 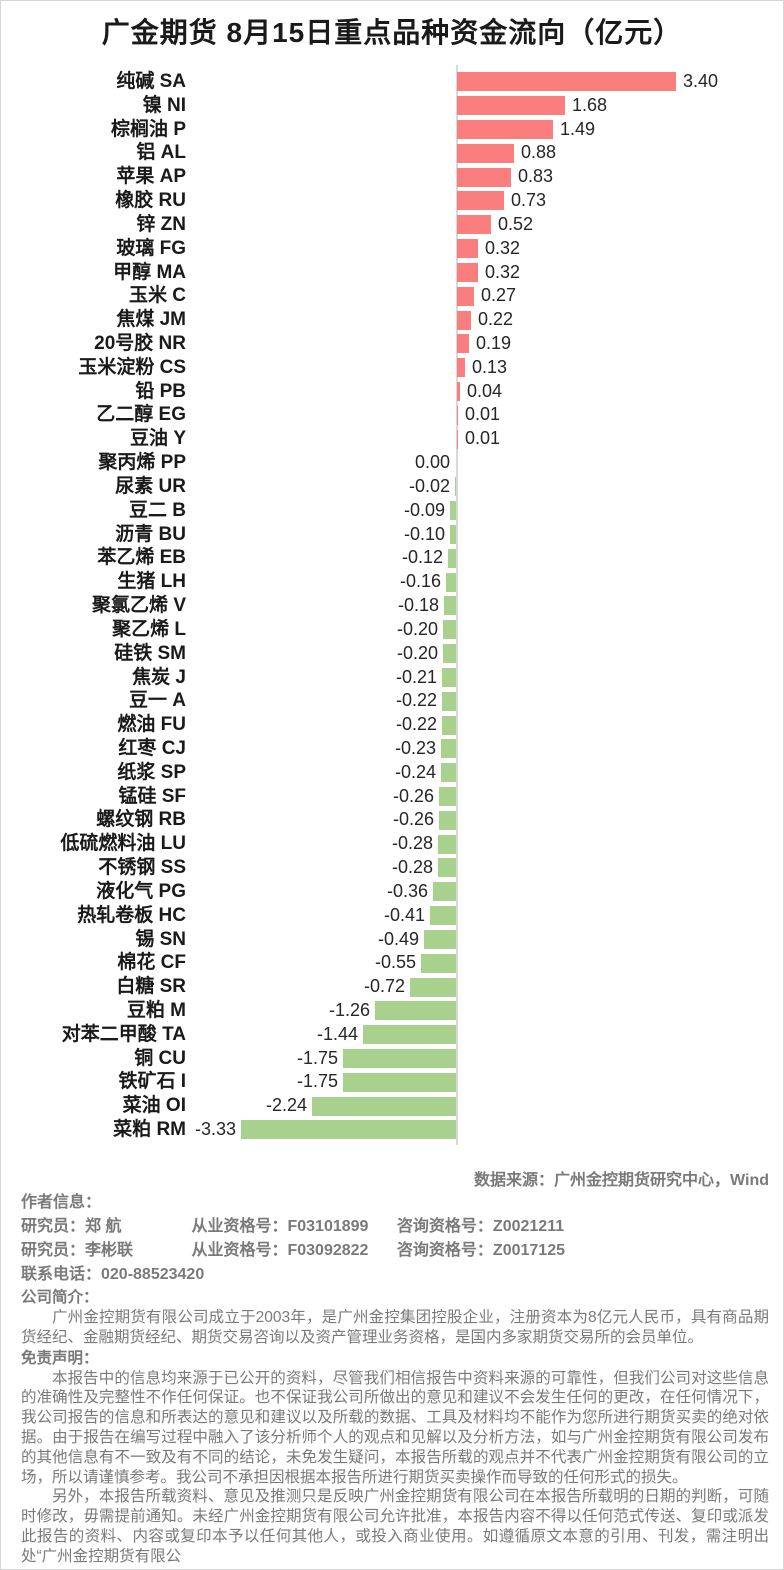 What do you see at coordinates (157, 701) in the screenshot?
I see `category-label: 豆一 A` at bounding box center [157, 701].